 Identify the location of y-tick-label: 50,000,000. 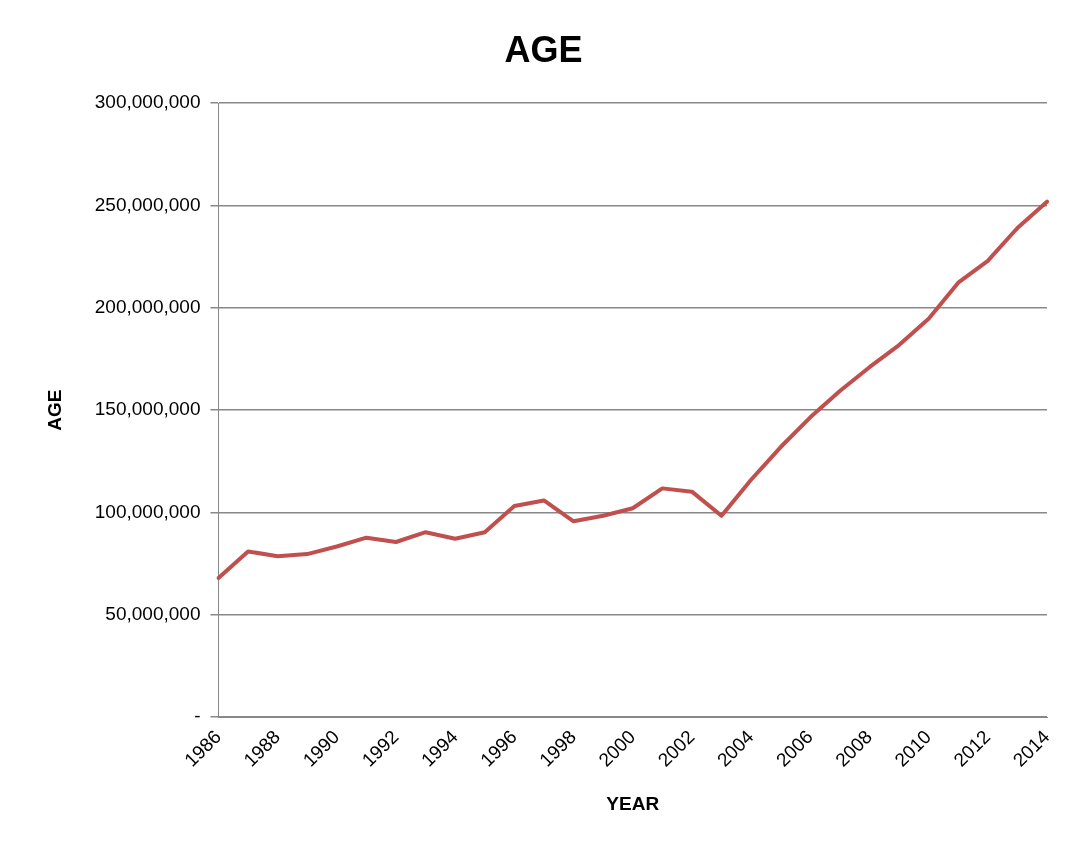
(153, 614).